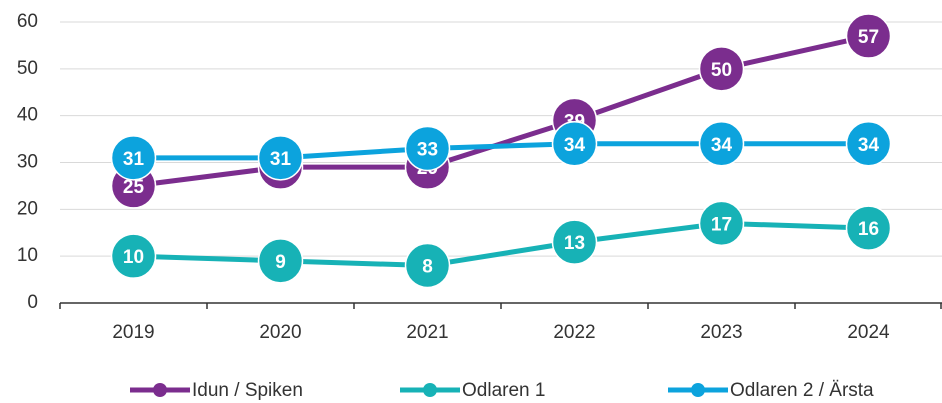 This screenshot has width=942, height=403. I want to click on data-label: 25, so click(134, 187).